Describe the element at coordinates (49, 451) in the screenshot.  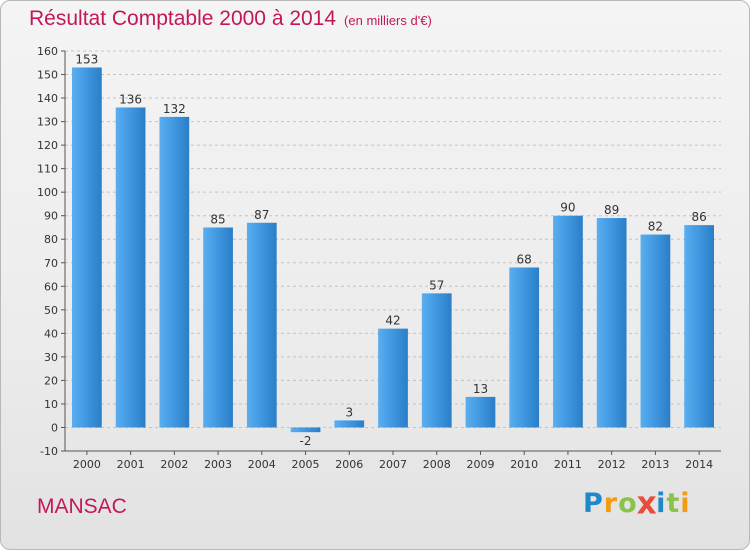
I see `y-tick-label: -10` at that location.